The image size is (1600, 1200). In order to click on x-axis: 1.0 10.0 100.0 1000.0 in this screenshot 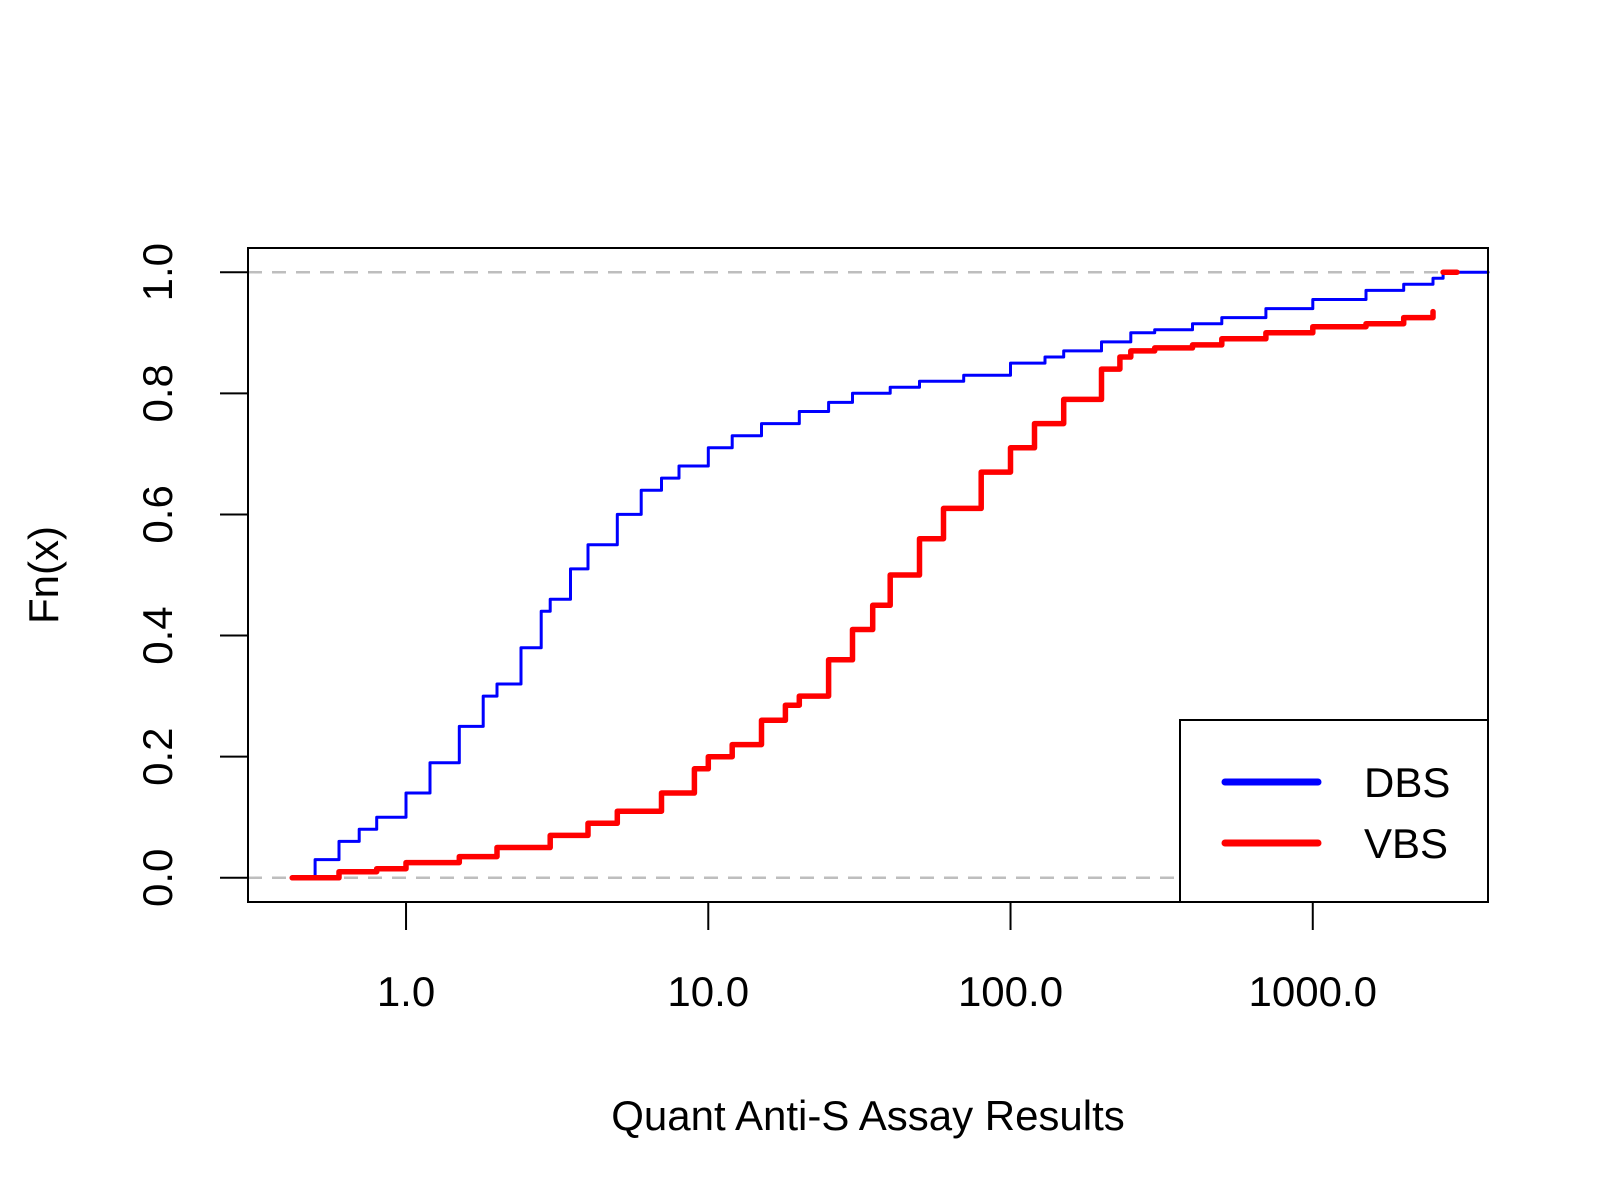, I will do `click(877, 958)`.